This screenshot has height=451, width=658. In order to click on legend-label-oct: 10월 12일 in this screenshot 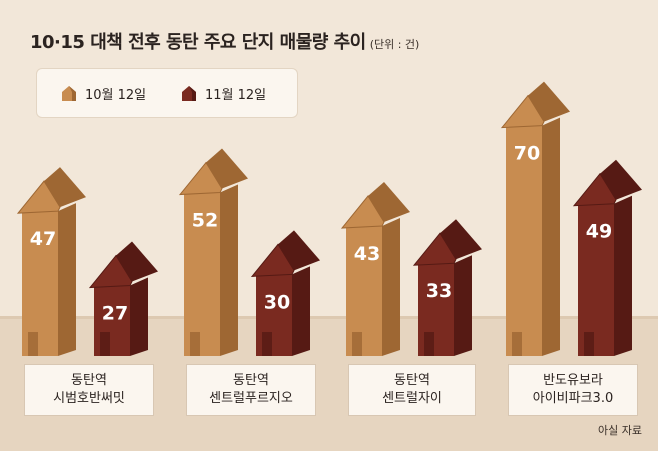, I will do `click(116, 95)`.